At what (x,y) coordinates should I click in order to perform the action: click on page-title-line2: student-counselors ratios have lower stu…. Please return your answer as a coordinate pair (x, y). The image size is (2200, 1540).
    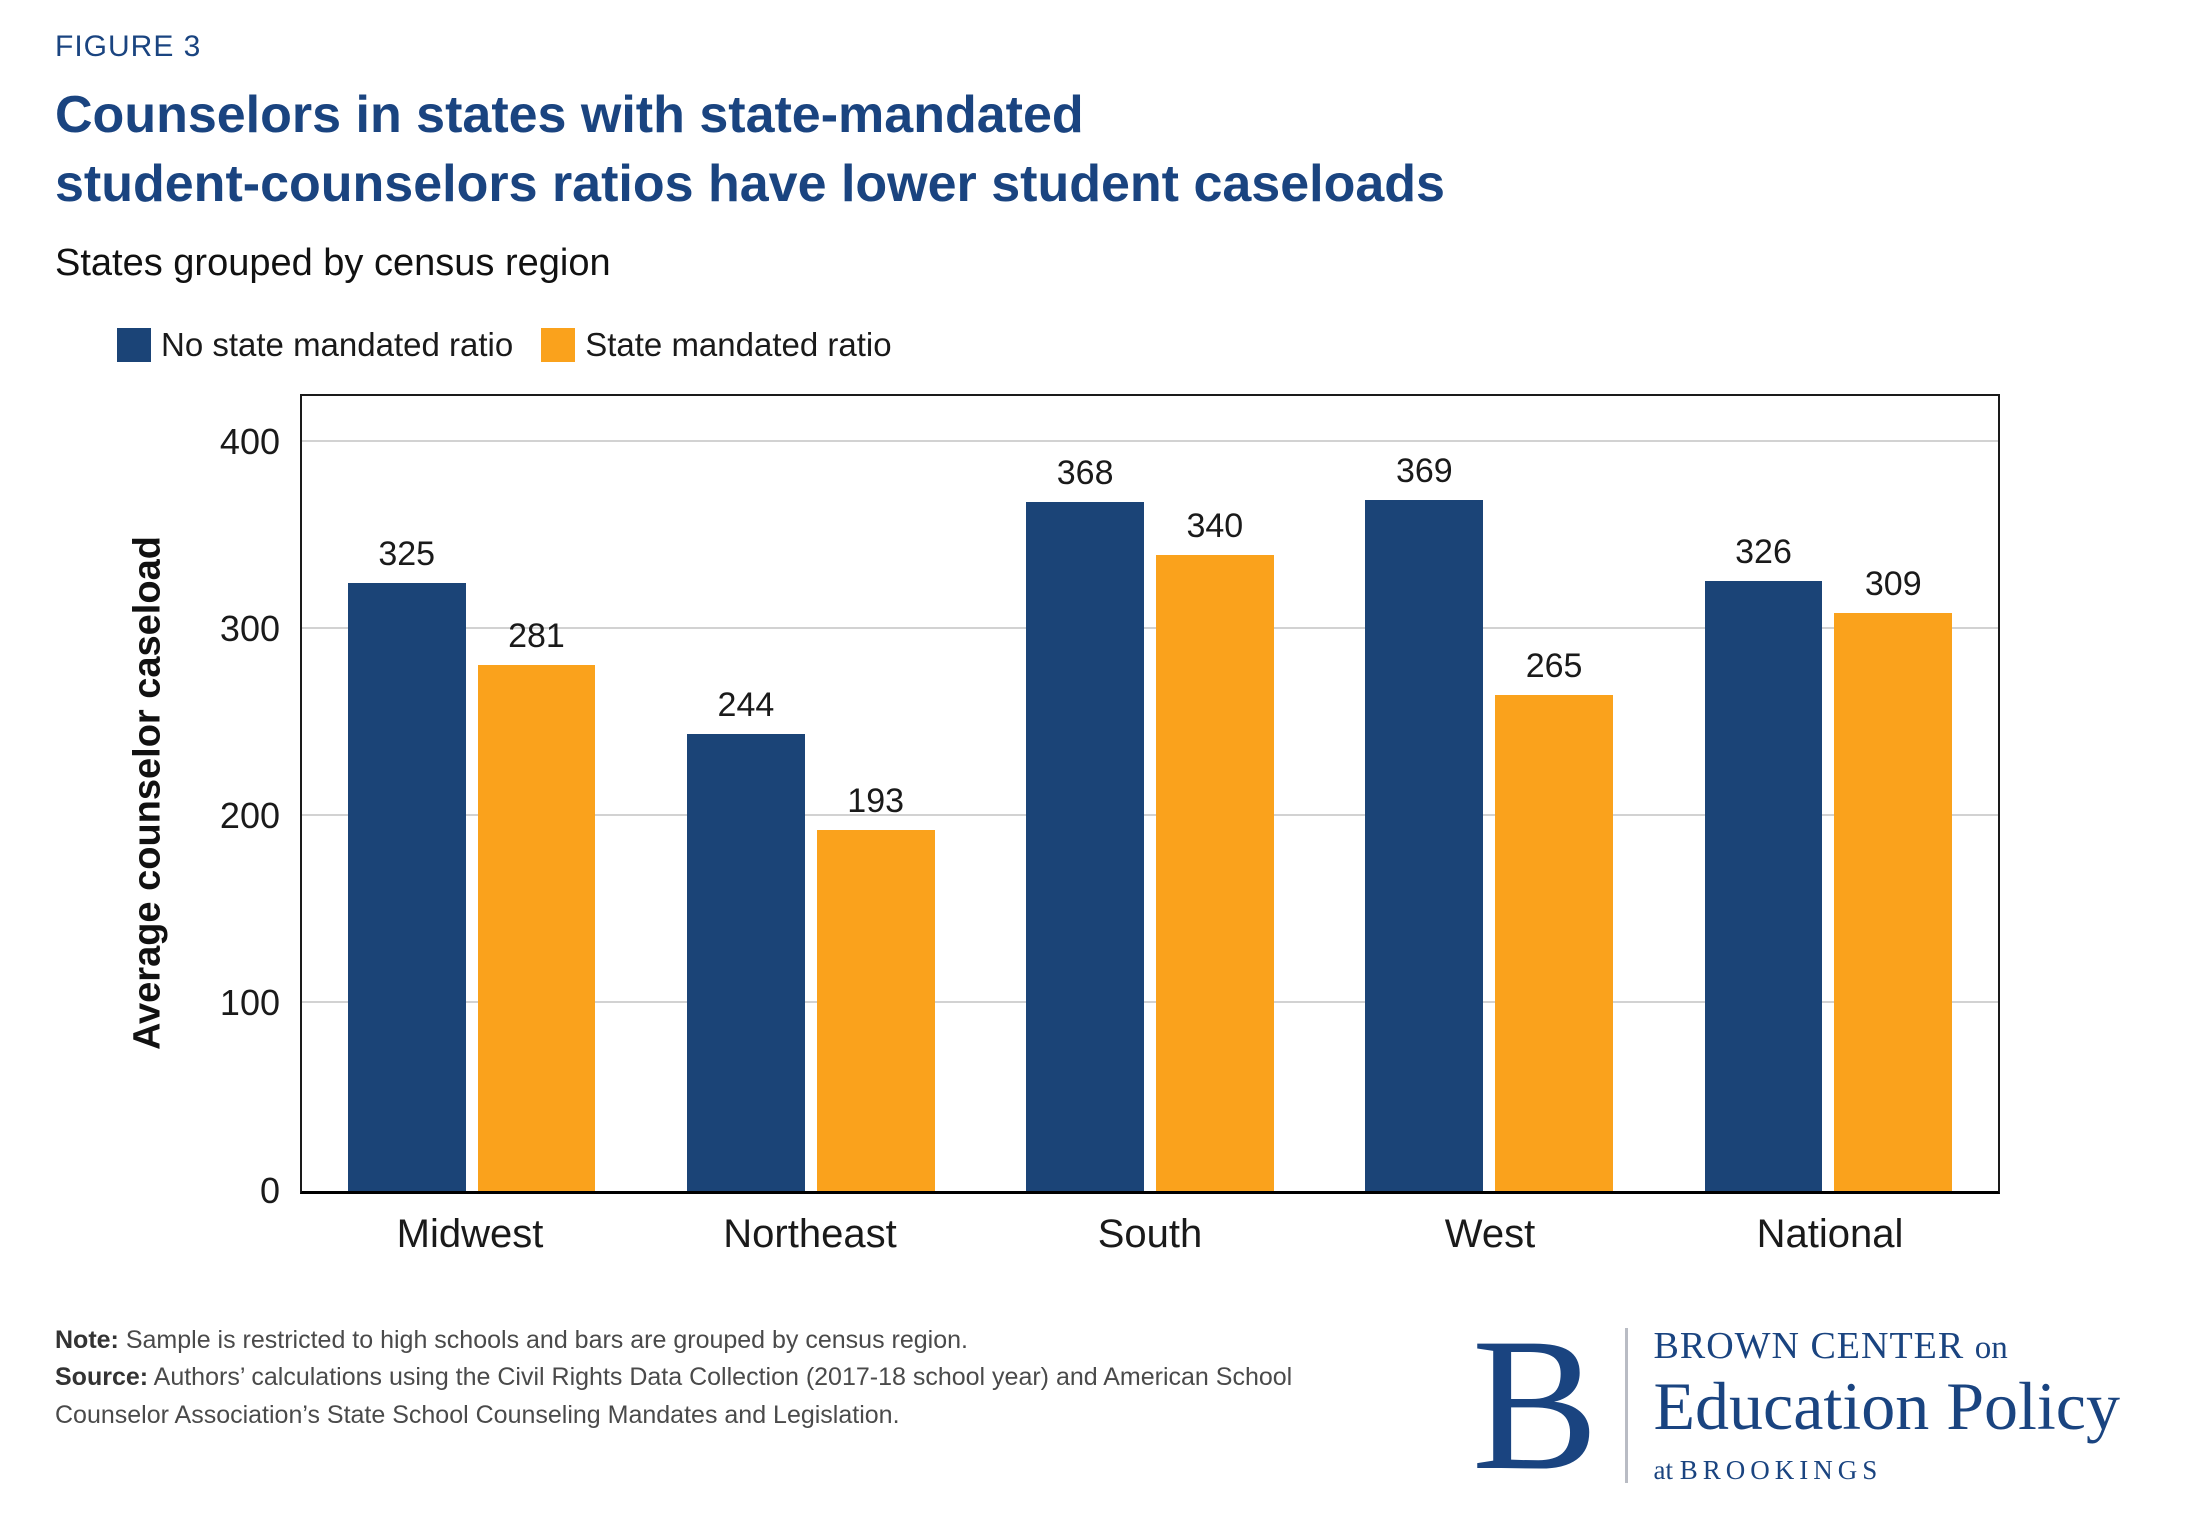
    Looking at the image, I should click on (750, 184).